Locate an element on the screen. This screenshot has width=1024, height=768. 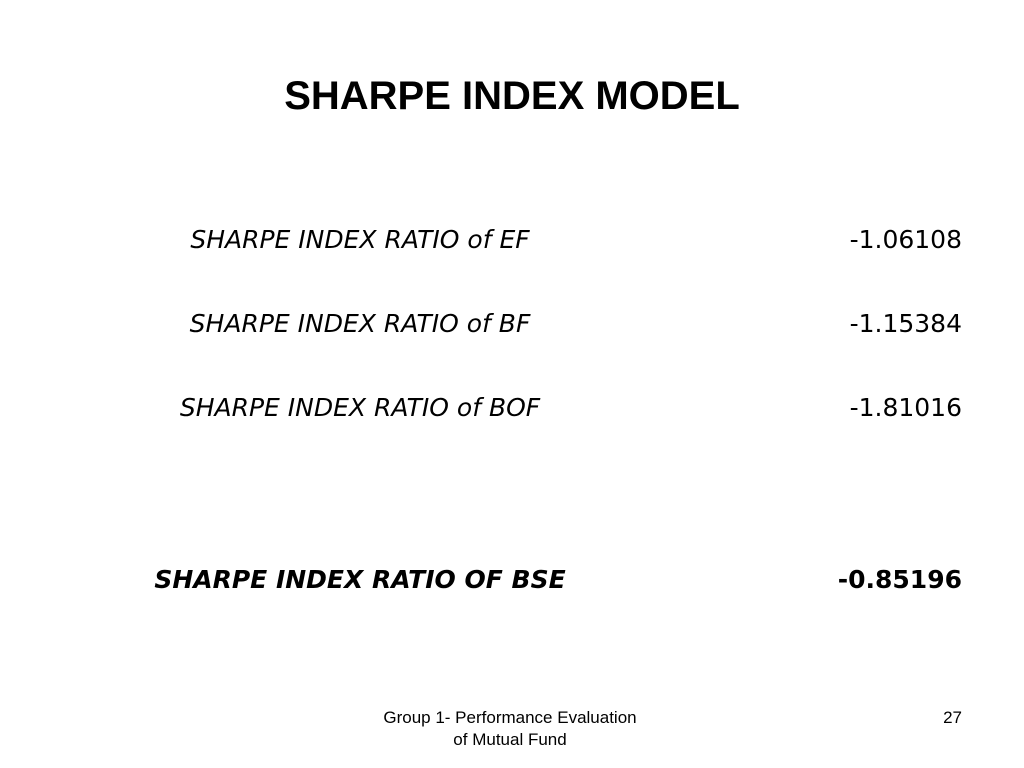
ratio-value: -0.85196 is located at coordinates (899, 579).